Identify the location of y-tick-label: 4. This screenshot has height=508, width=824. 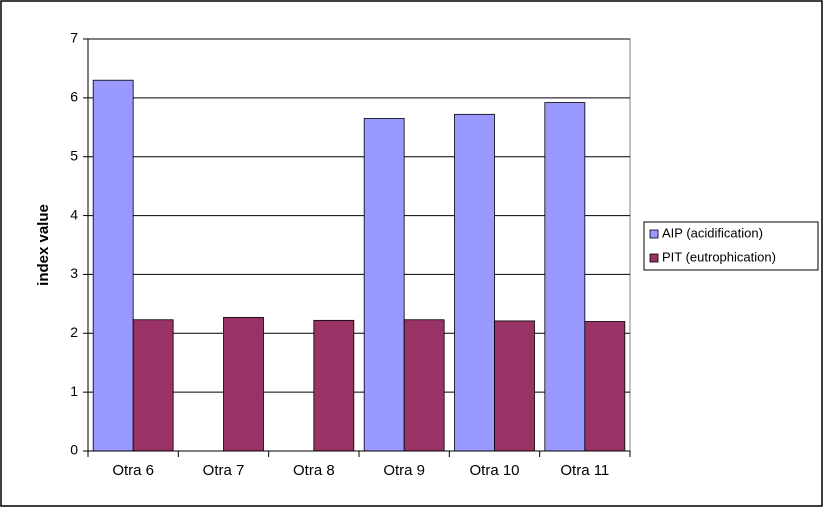
(74, 214).